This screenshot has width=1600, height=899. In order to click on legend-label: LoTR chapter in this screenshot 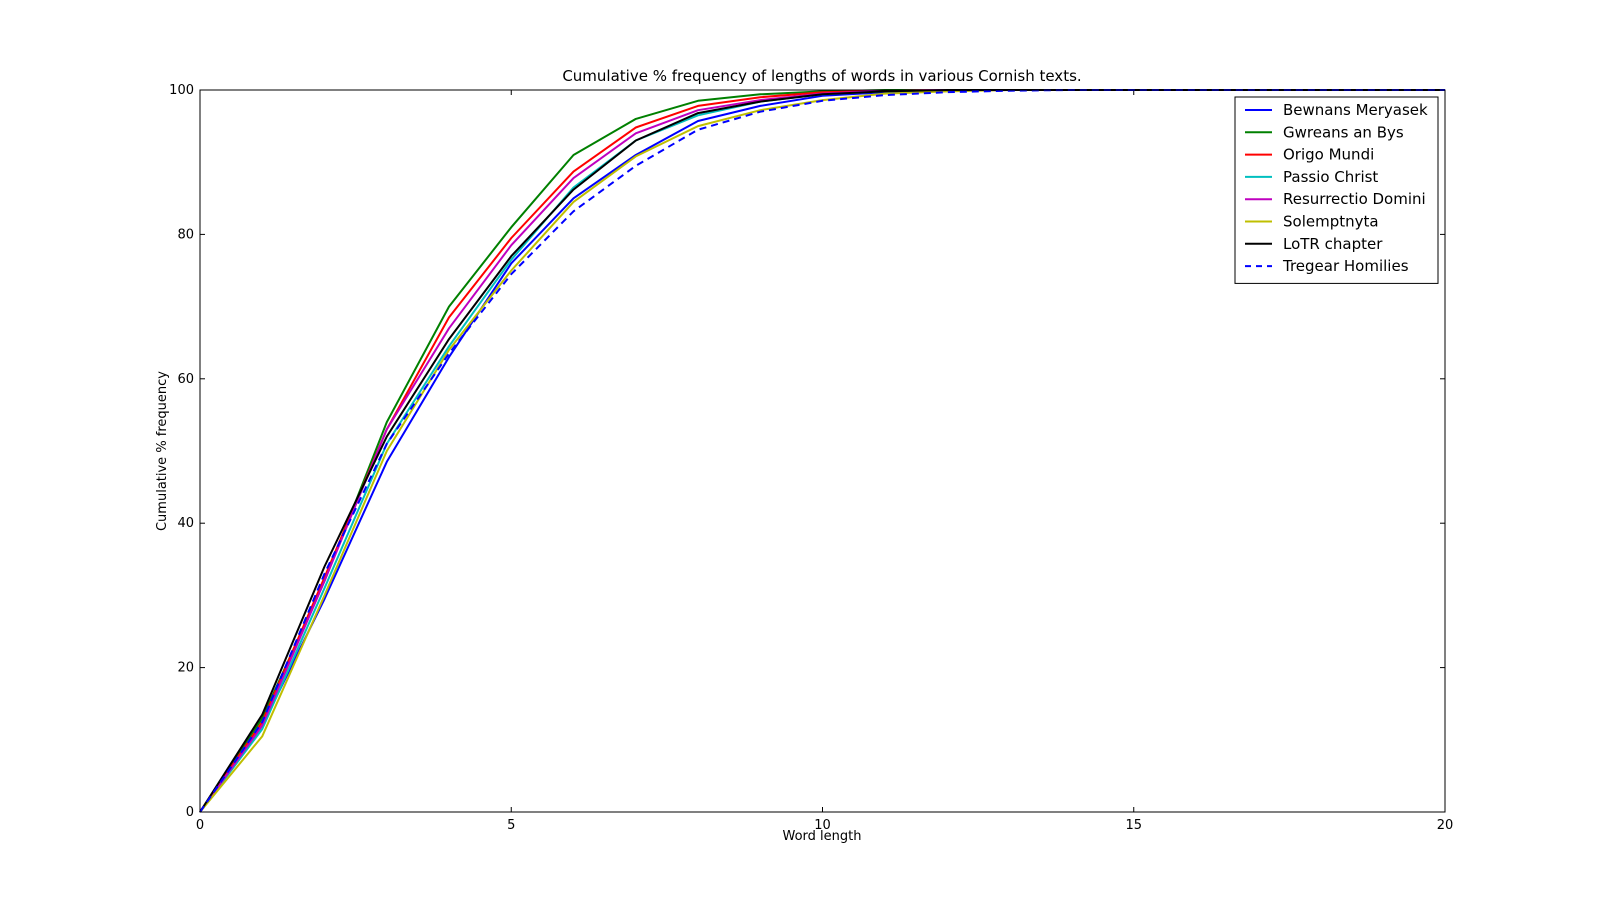, I will do `click(1333, 244)`.